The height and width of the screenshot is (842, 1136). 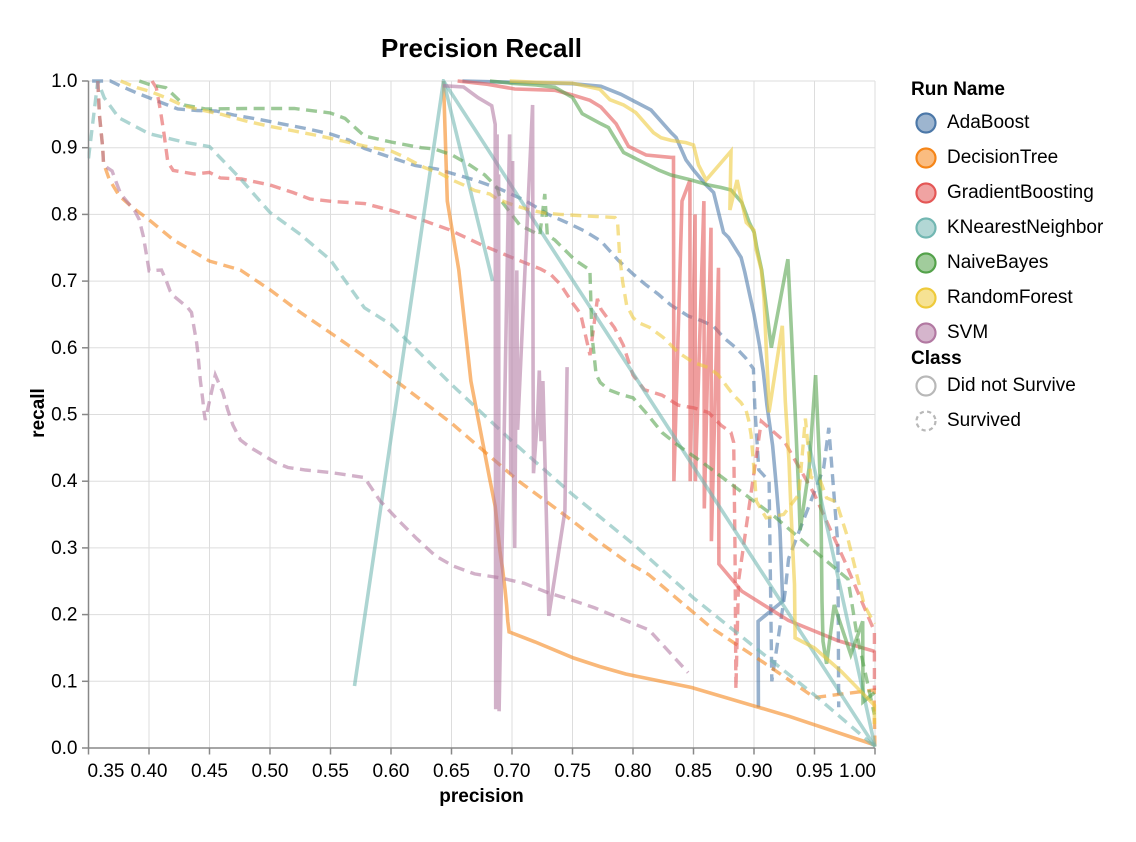 I want to click on legend-class-label: Survived, so click(x=984, y=420).